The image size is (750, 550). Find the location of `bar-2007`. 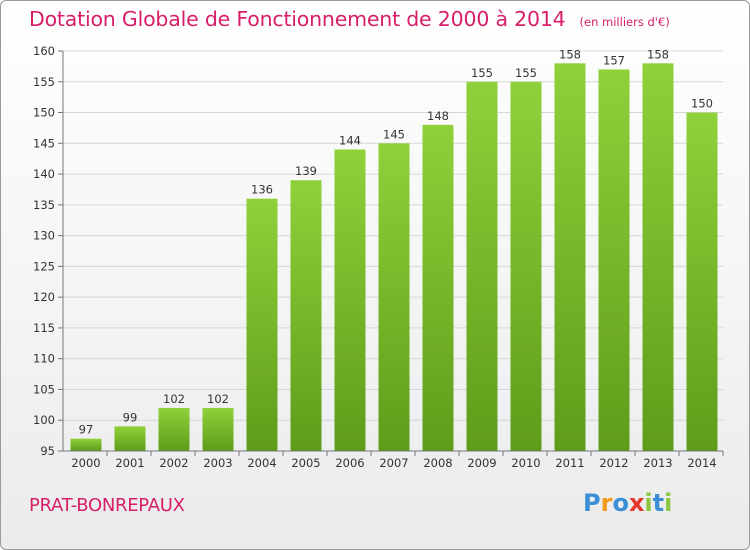

bar-2007 is located at coordinates (394, 297).